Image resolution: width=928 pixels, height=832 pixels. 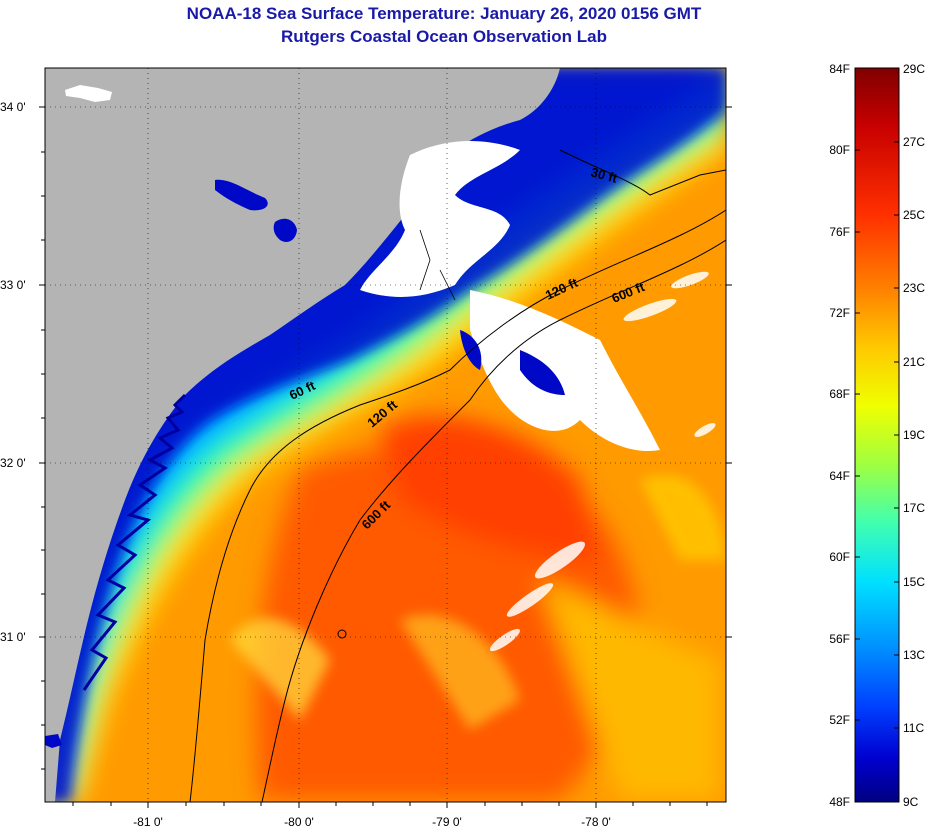 I want to click on cb-c-label-10: 9C, so click(x=911, y=802).